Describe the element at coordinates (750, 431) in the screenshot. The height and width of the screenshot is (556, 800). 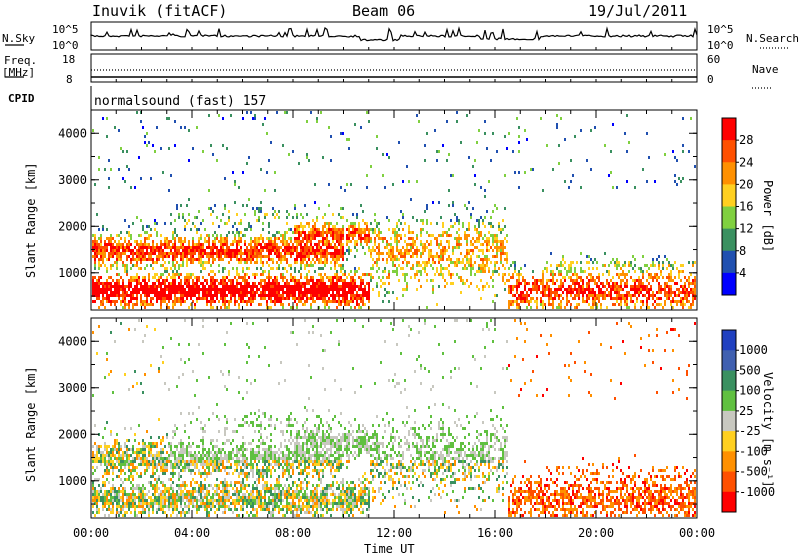
I see `velocity-colorbar-tick-label: -25` at that location.